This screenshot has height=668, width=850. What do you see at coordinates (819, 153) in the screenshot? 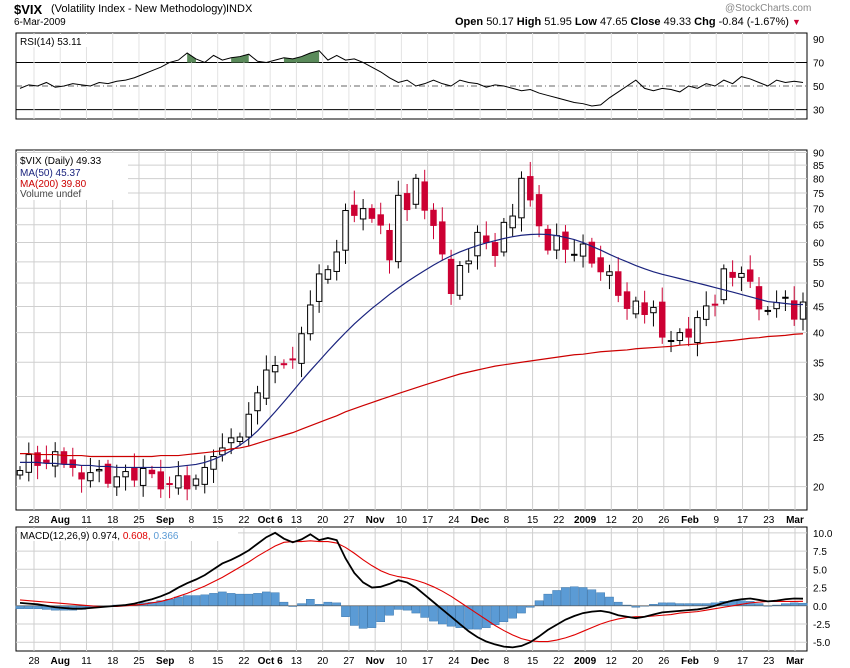
I see `price-tick-label: 90` at bounding box center [819, 153].